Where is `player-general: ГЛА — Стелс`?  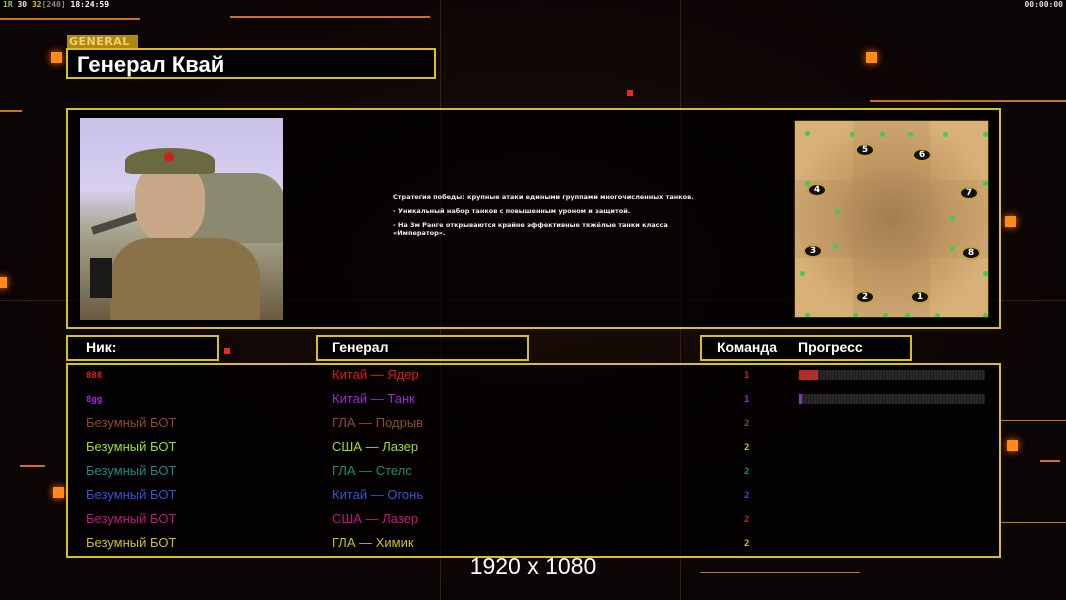 player-general: ГЛА — Стелс is located at coordinates (372, 470).